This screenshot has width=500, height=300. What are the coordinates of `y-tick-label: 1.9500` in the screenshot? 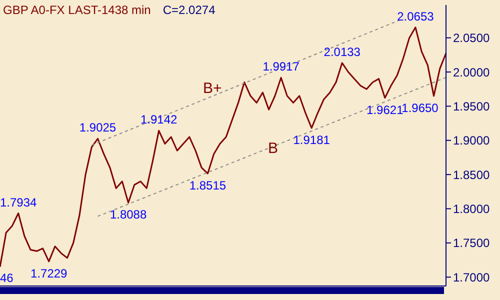 It's located at (471, 106).